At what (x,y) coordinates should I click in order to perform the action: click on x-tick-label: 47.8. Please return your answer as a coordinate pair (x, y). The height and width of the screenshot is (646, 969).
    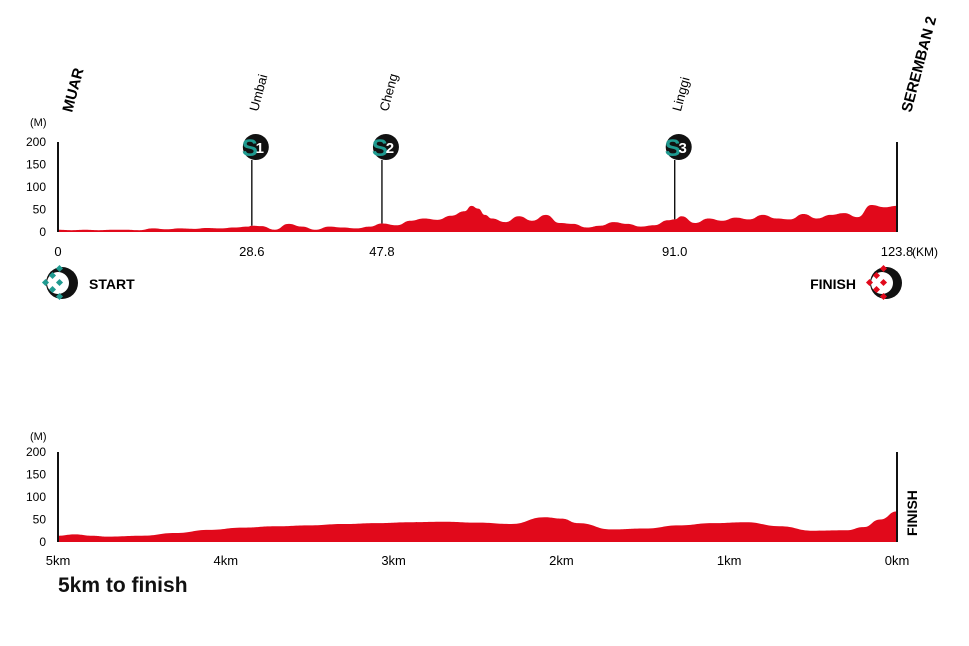
    Looking at the image, I should click on (381, 251).